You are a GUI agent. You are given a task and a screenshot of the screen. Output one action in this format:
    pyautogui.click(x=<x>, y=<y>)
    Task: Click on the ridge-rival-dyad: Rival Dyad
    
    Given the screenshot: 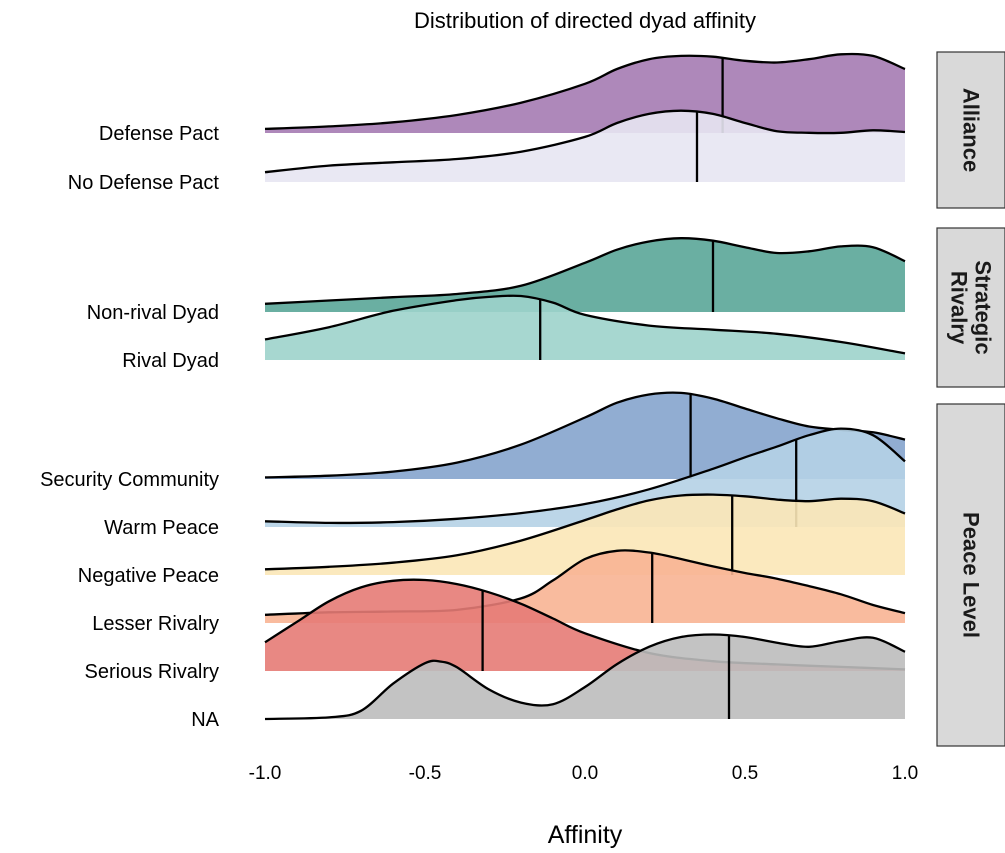 What is the action you would take?
    pyautogui.click(x=514, y=333)
    